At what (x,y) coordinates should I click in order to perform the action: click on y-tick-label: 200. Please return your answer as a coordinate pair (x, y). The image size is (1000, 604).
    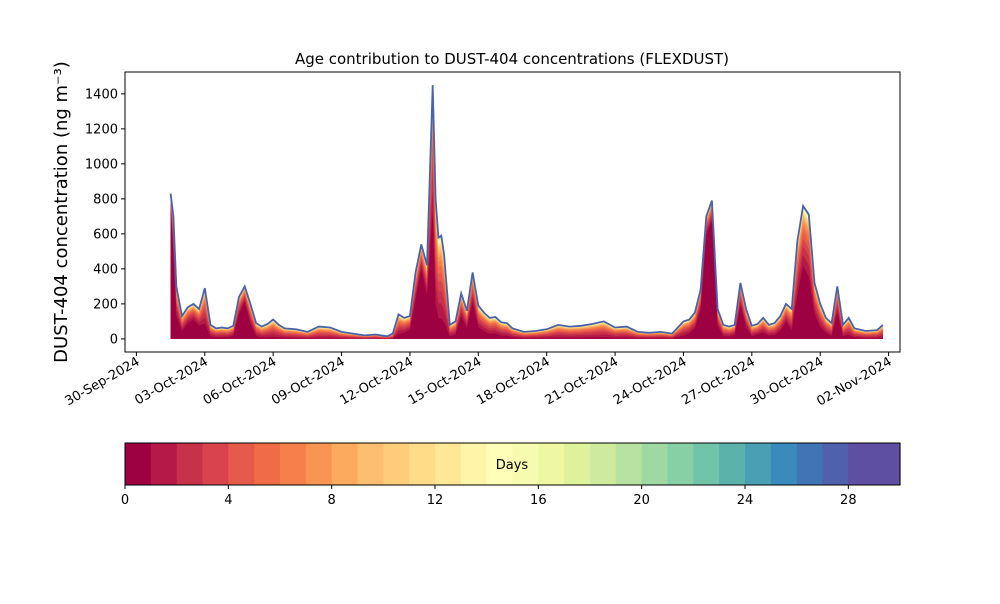
    Looking at the image, I should click on (105, 304).